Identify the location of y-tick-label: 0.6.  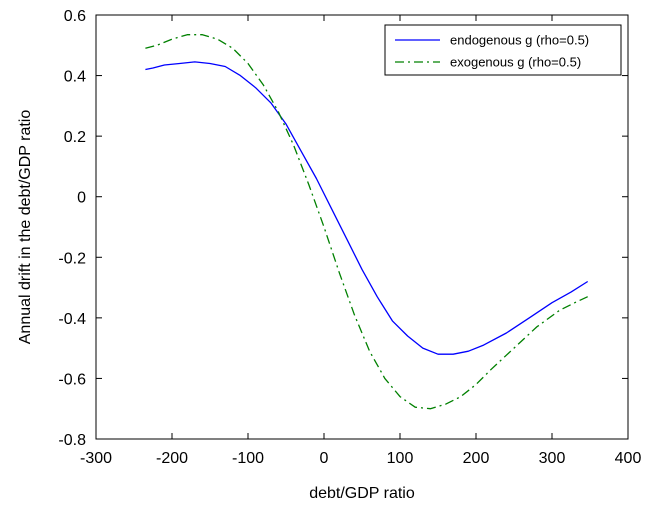
(75, 16).